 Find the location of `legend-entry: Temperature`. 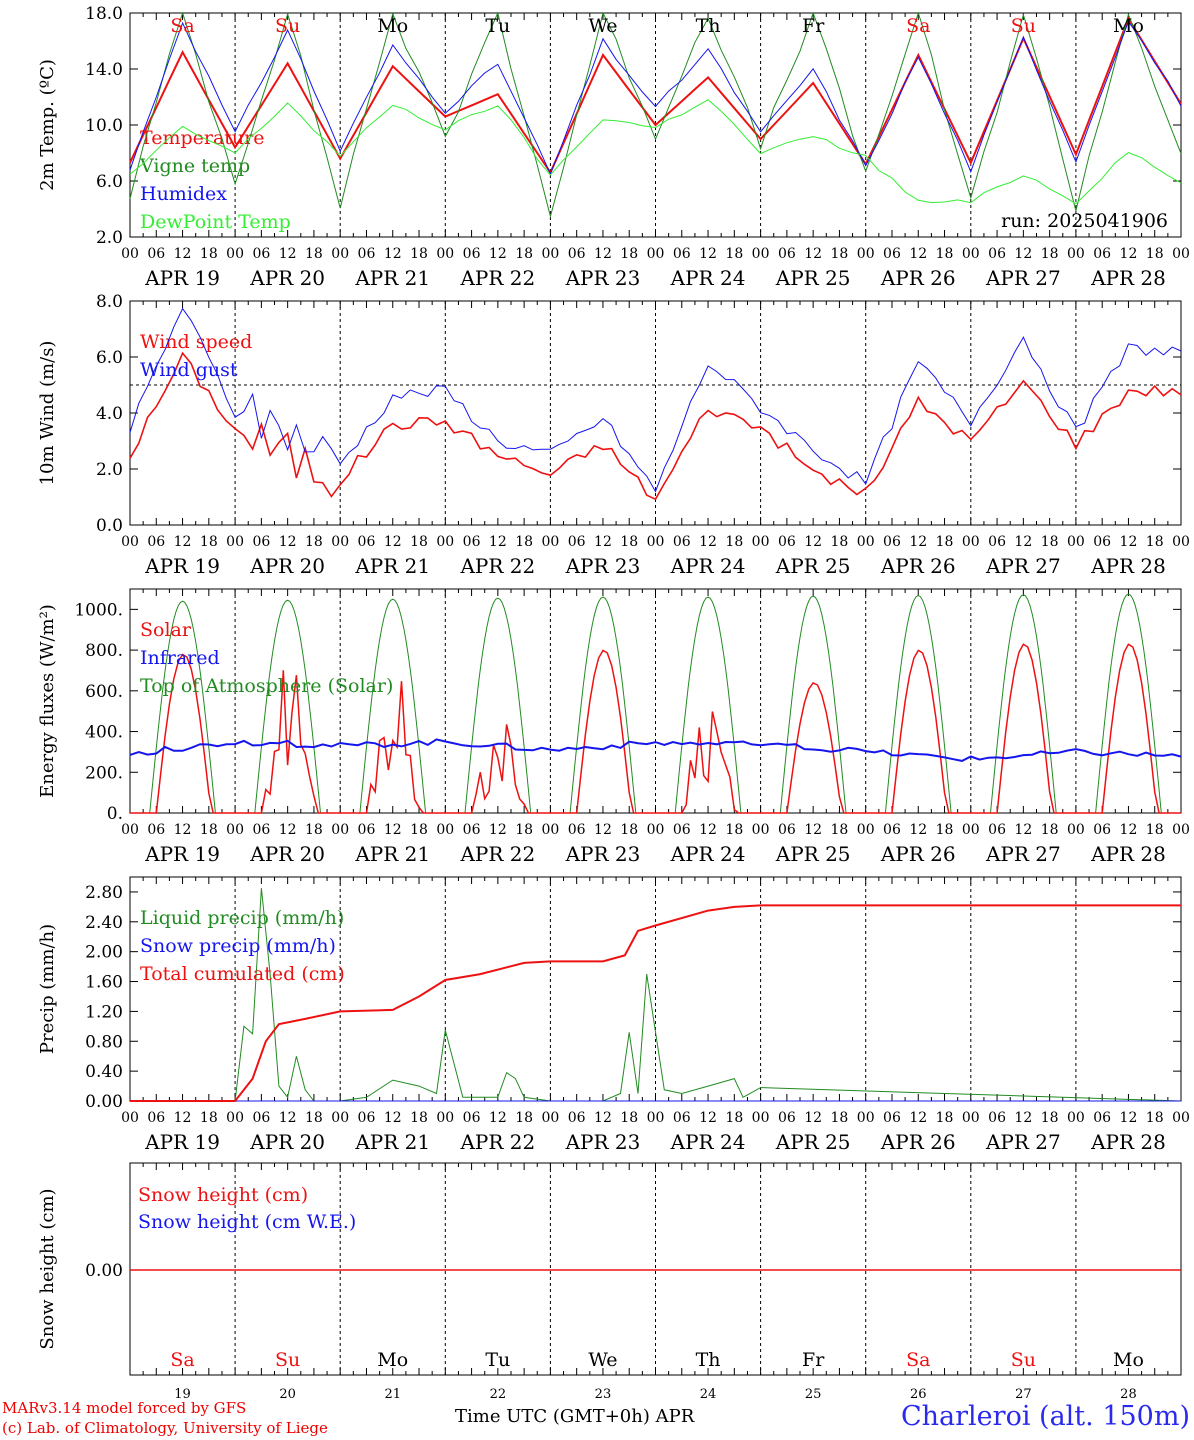

legend-entry: Temperature is located at coordinates (202, 138).